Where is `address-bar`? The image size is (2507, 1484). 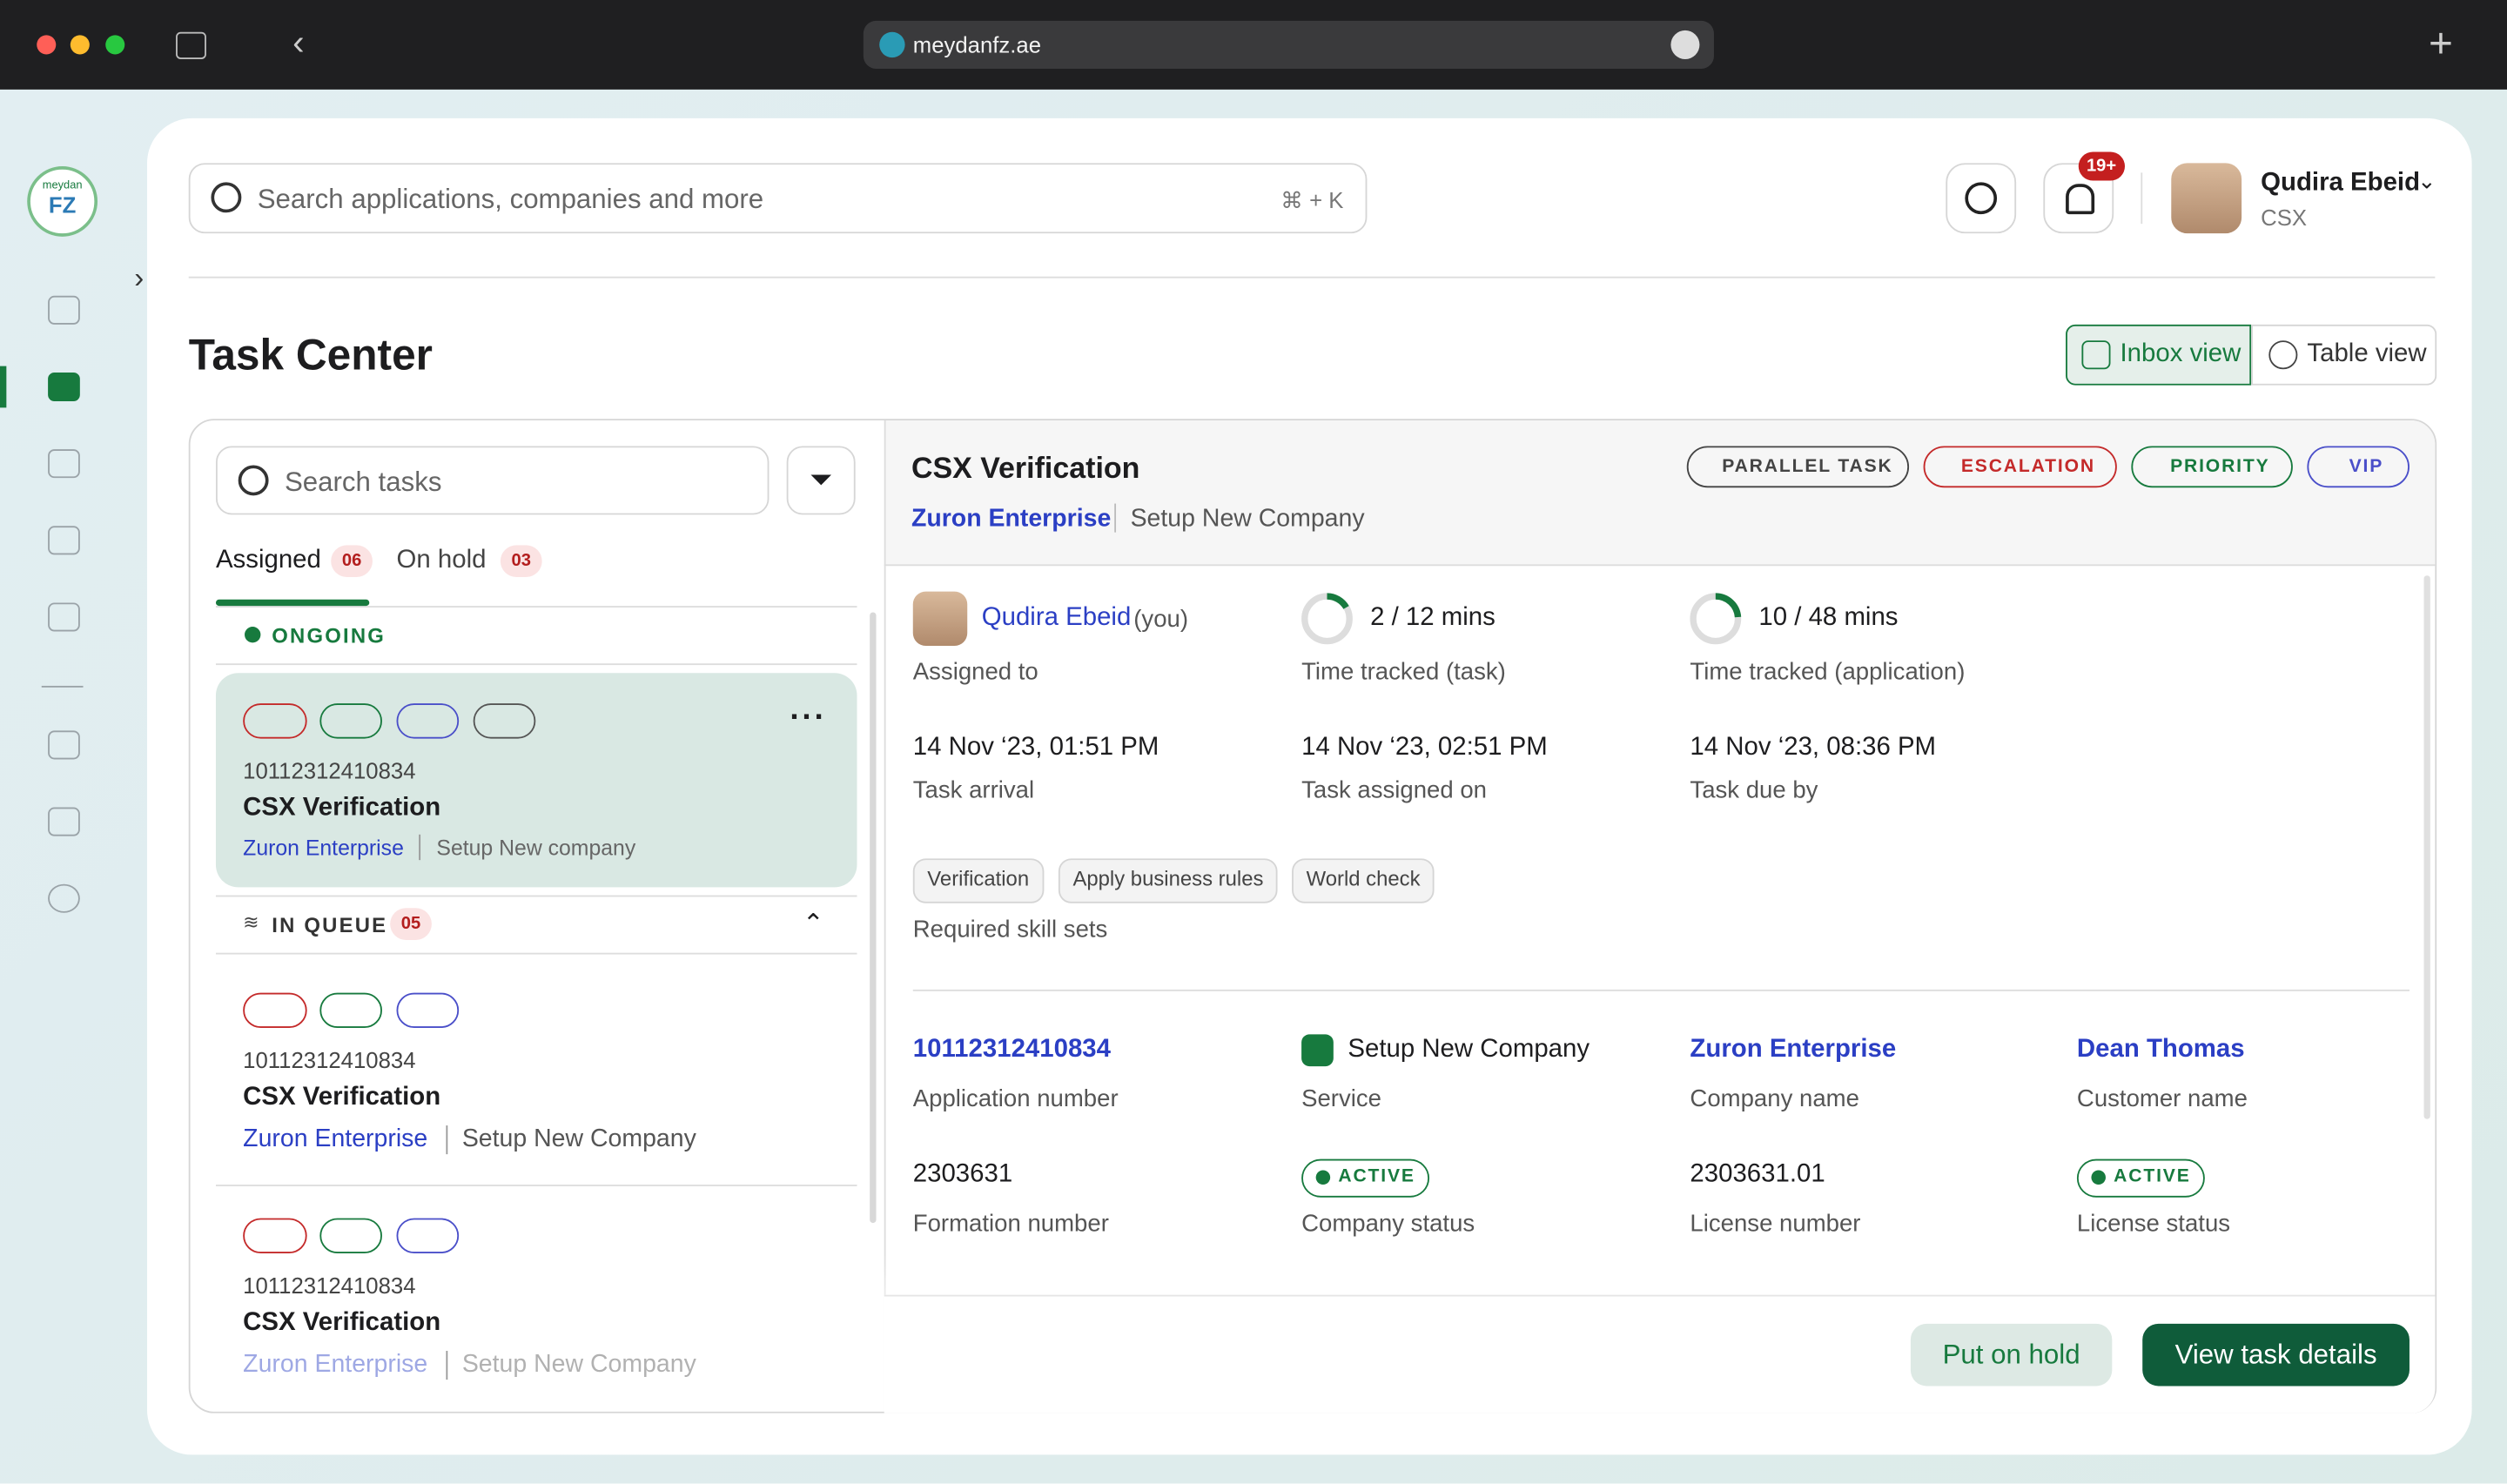 address-bar is located at coordinates (1288, 44).